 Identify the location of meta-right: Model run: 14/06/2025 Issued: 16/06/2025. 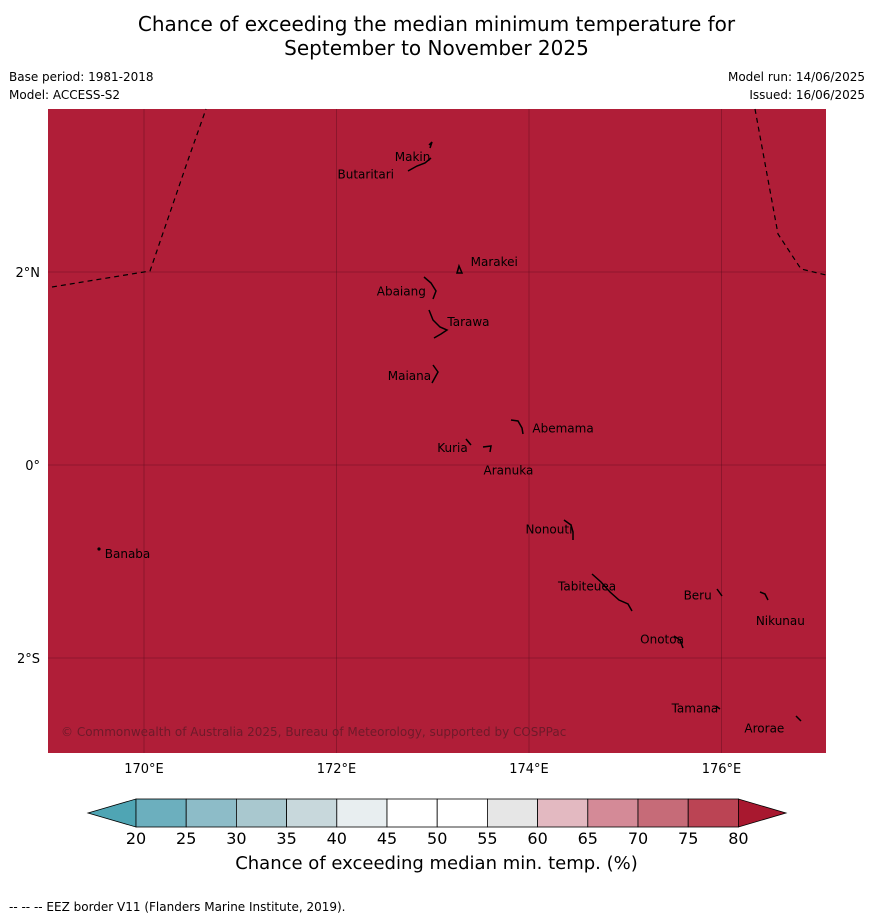
(796, 86).